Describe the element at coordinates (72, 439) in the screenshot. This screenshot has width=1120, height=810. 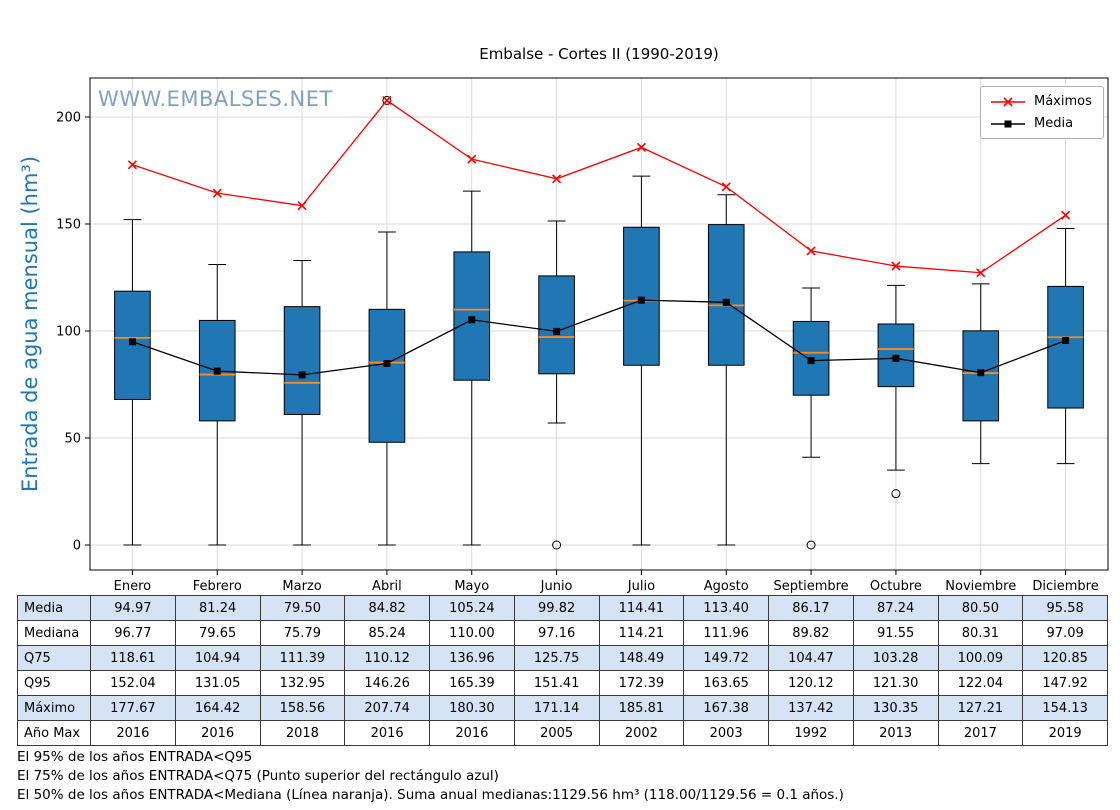
I see `y-tick-label: 50` at that location.